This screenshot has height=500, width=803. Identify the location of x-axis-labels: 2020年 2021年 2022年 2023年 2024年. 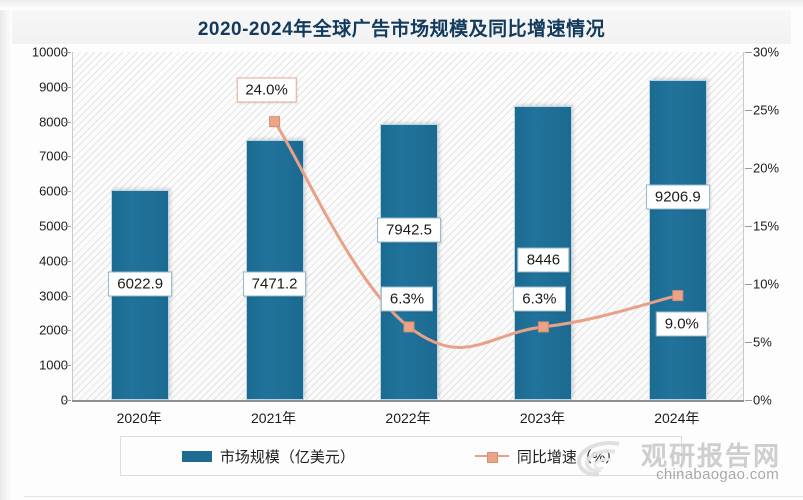
(408, 419).